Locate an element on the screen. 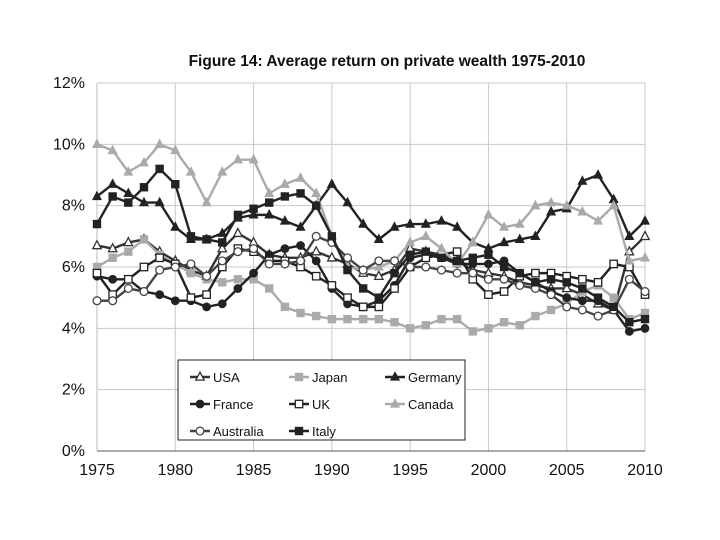  legend-marker-usa is located at coordinates (200, 375).